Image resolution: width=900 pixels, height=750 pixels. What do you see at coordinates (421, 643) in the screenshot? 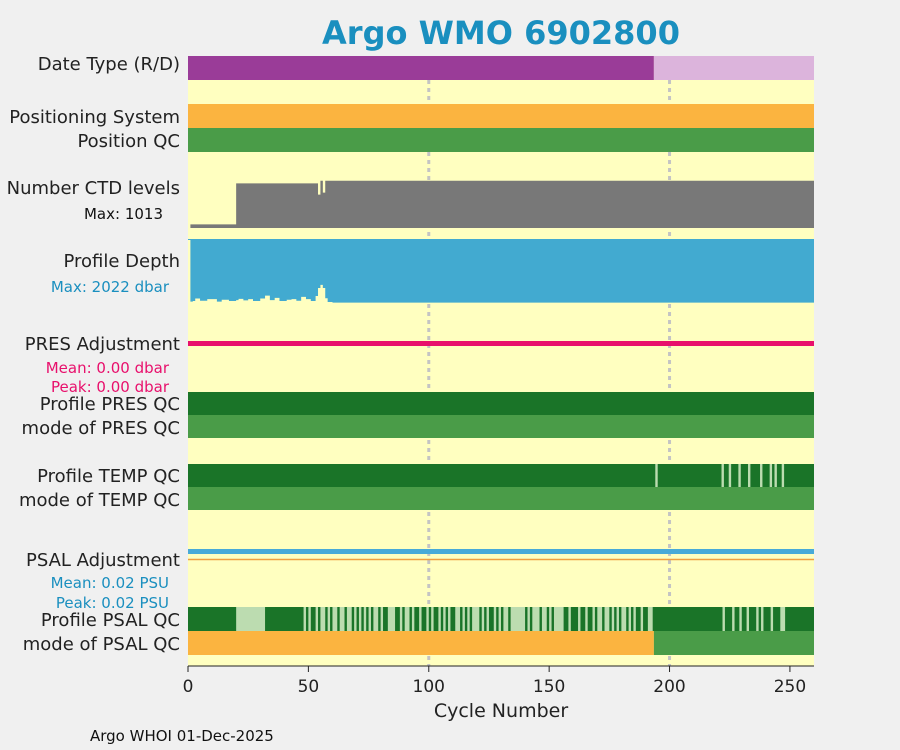
I see `mode-psal-qc-segment` at bounding box center [421, 643].